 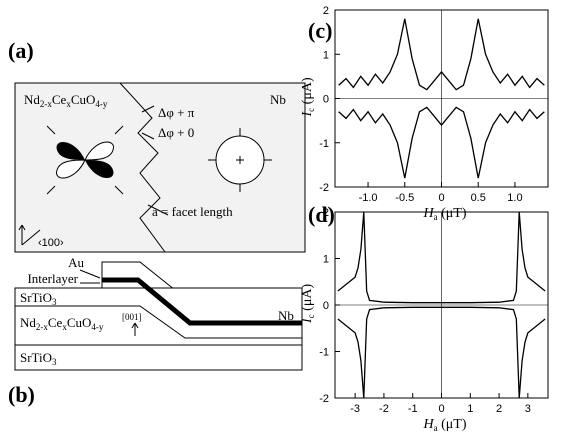 What do you see at coordinates (176, 112) in the screenshot?
I see `phase-label: Δφ + π` at bounding box center [176, 112].